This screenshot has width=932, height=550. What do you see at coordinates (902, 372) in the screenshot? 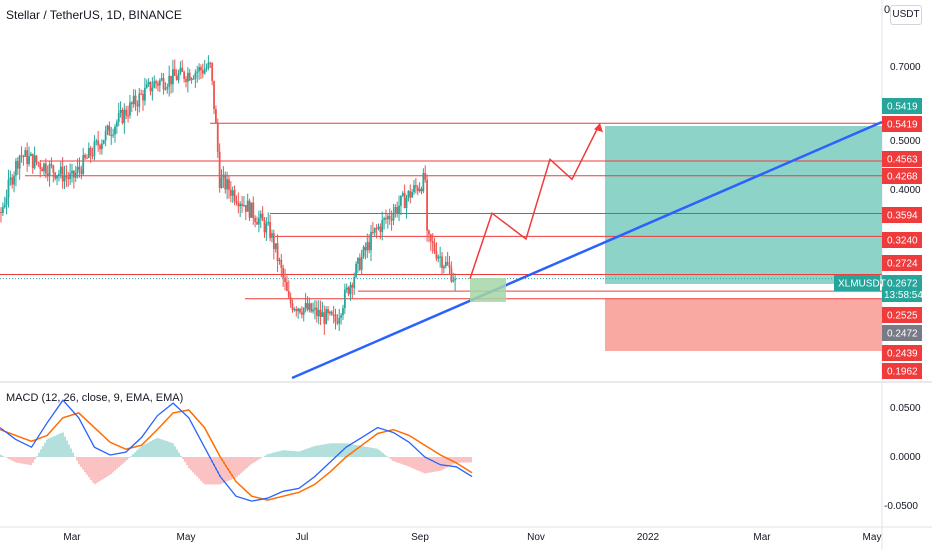
I see `price-tag-label: 0.1962` at bounding box center [902, 372].